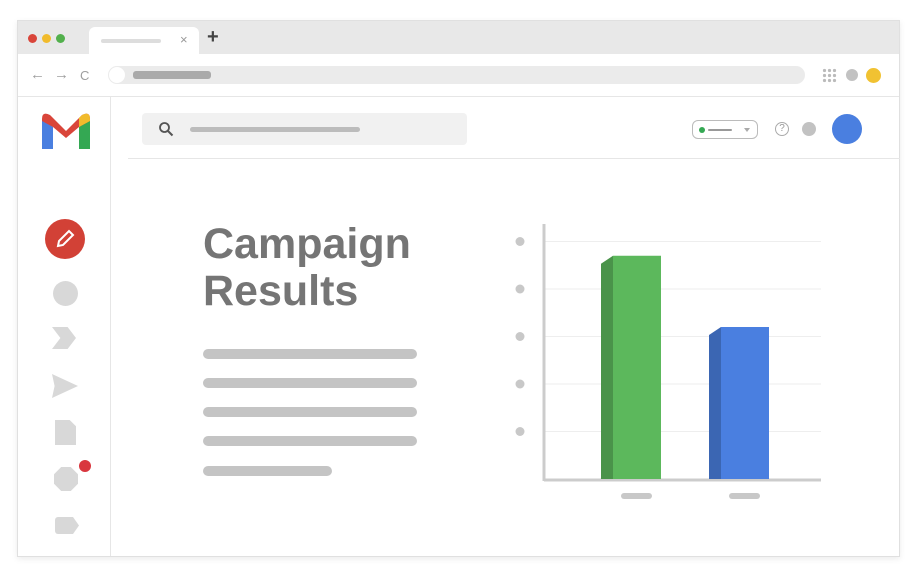 The height and width of the screenshot is (576, 914). What do you see at coordinates (85, 75) in the screenshot?
I see `reload-icon: C` at bounding box center [85, 75].